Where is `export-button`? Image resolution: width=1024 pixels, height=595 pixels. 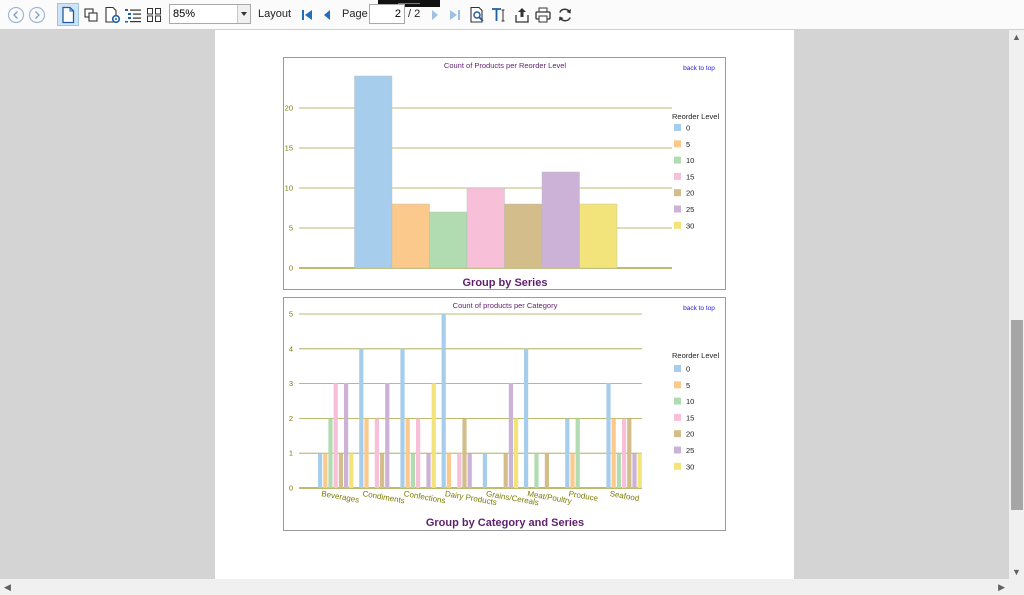 export-button is located at coordinates (522, 14).